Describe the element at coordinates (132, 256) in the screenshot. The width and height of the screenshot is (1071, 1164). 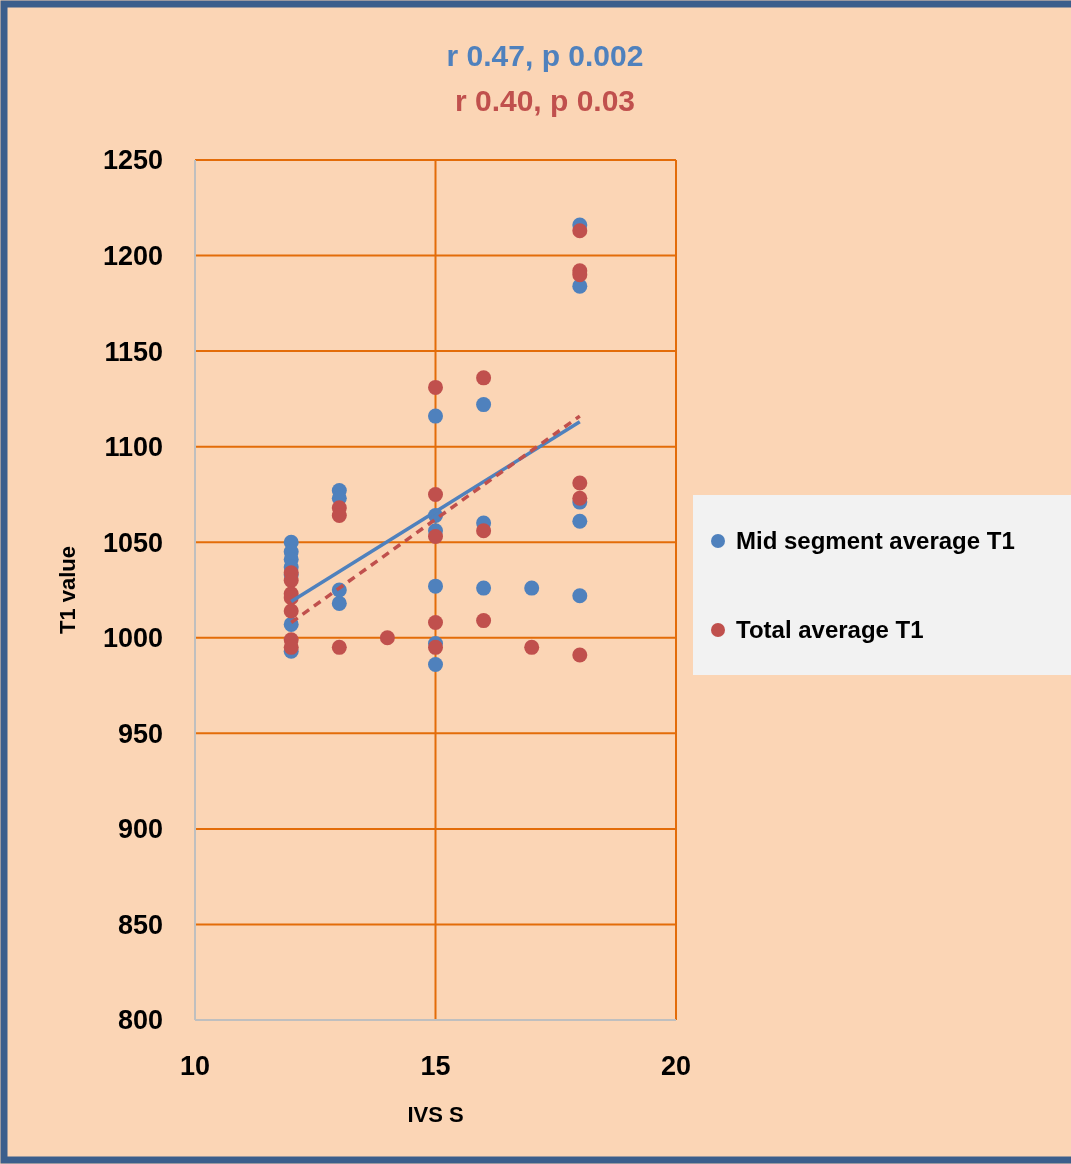
I see `y-tick-label: 1200` at that location.